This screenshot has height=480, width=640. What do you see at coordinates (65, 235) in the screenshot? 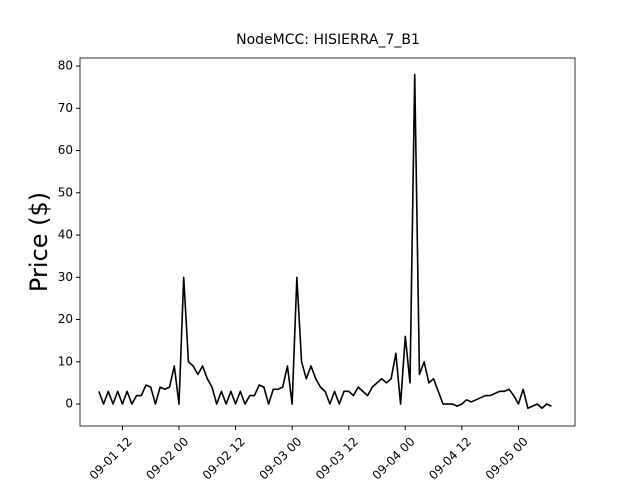
I see `y-tick-label: 40` at bounding box center [65, 235].